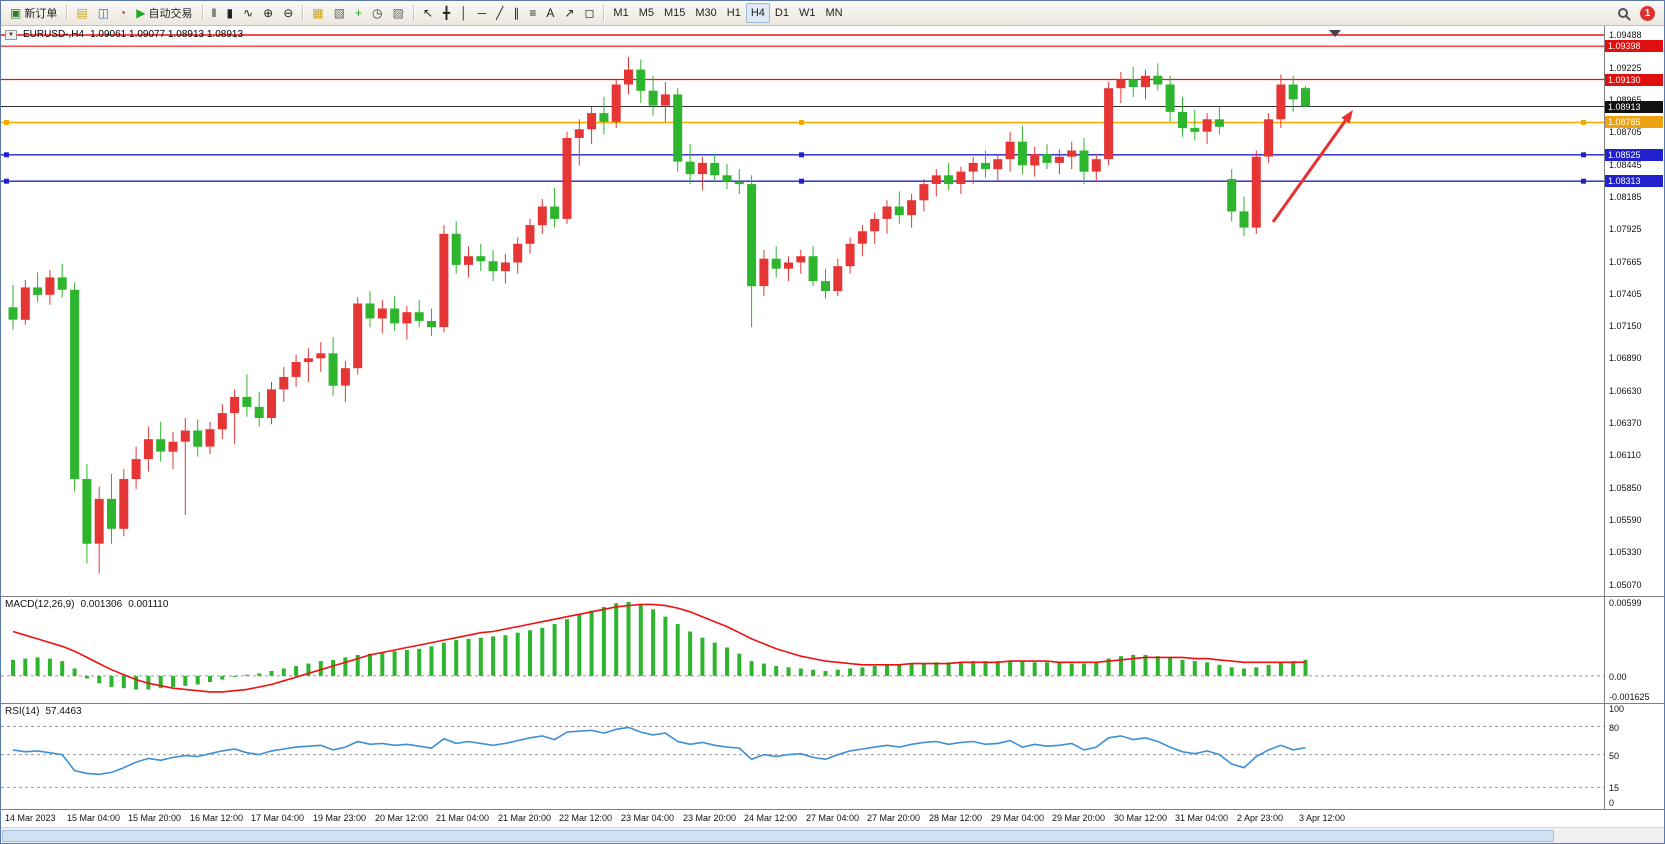  What do you see at coordinates (1018, 818) in the screenshot?
I see `time-label: 29 Mar 04:00` at bounding box center [1018, 818].